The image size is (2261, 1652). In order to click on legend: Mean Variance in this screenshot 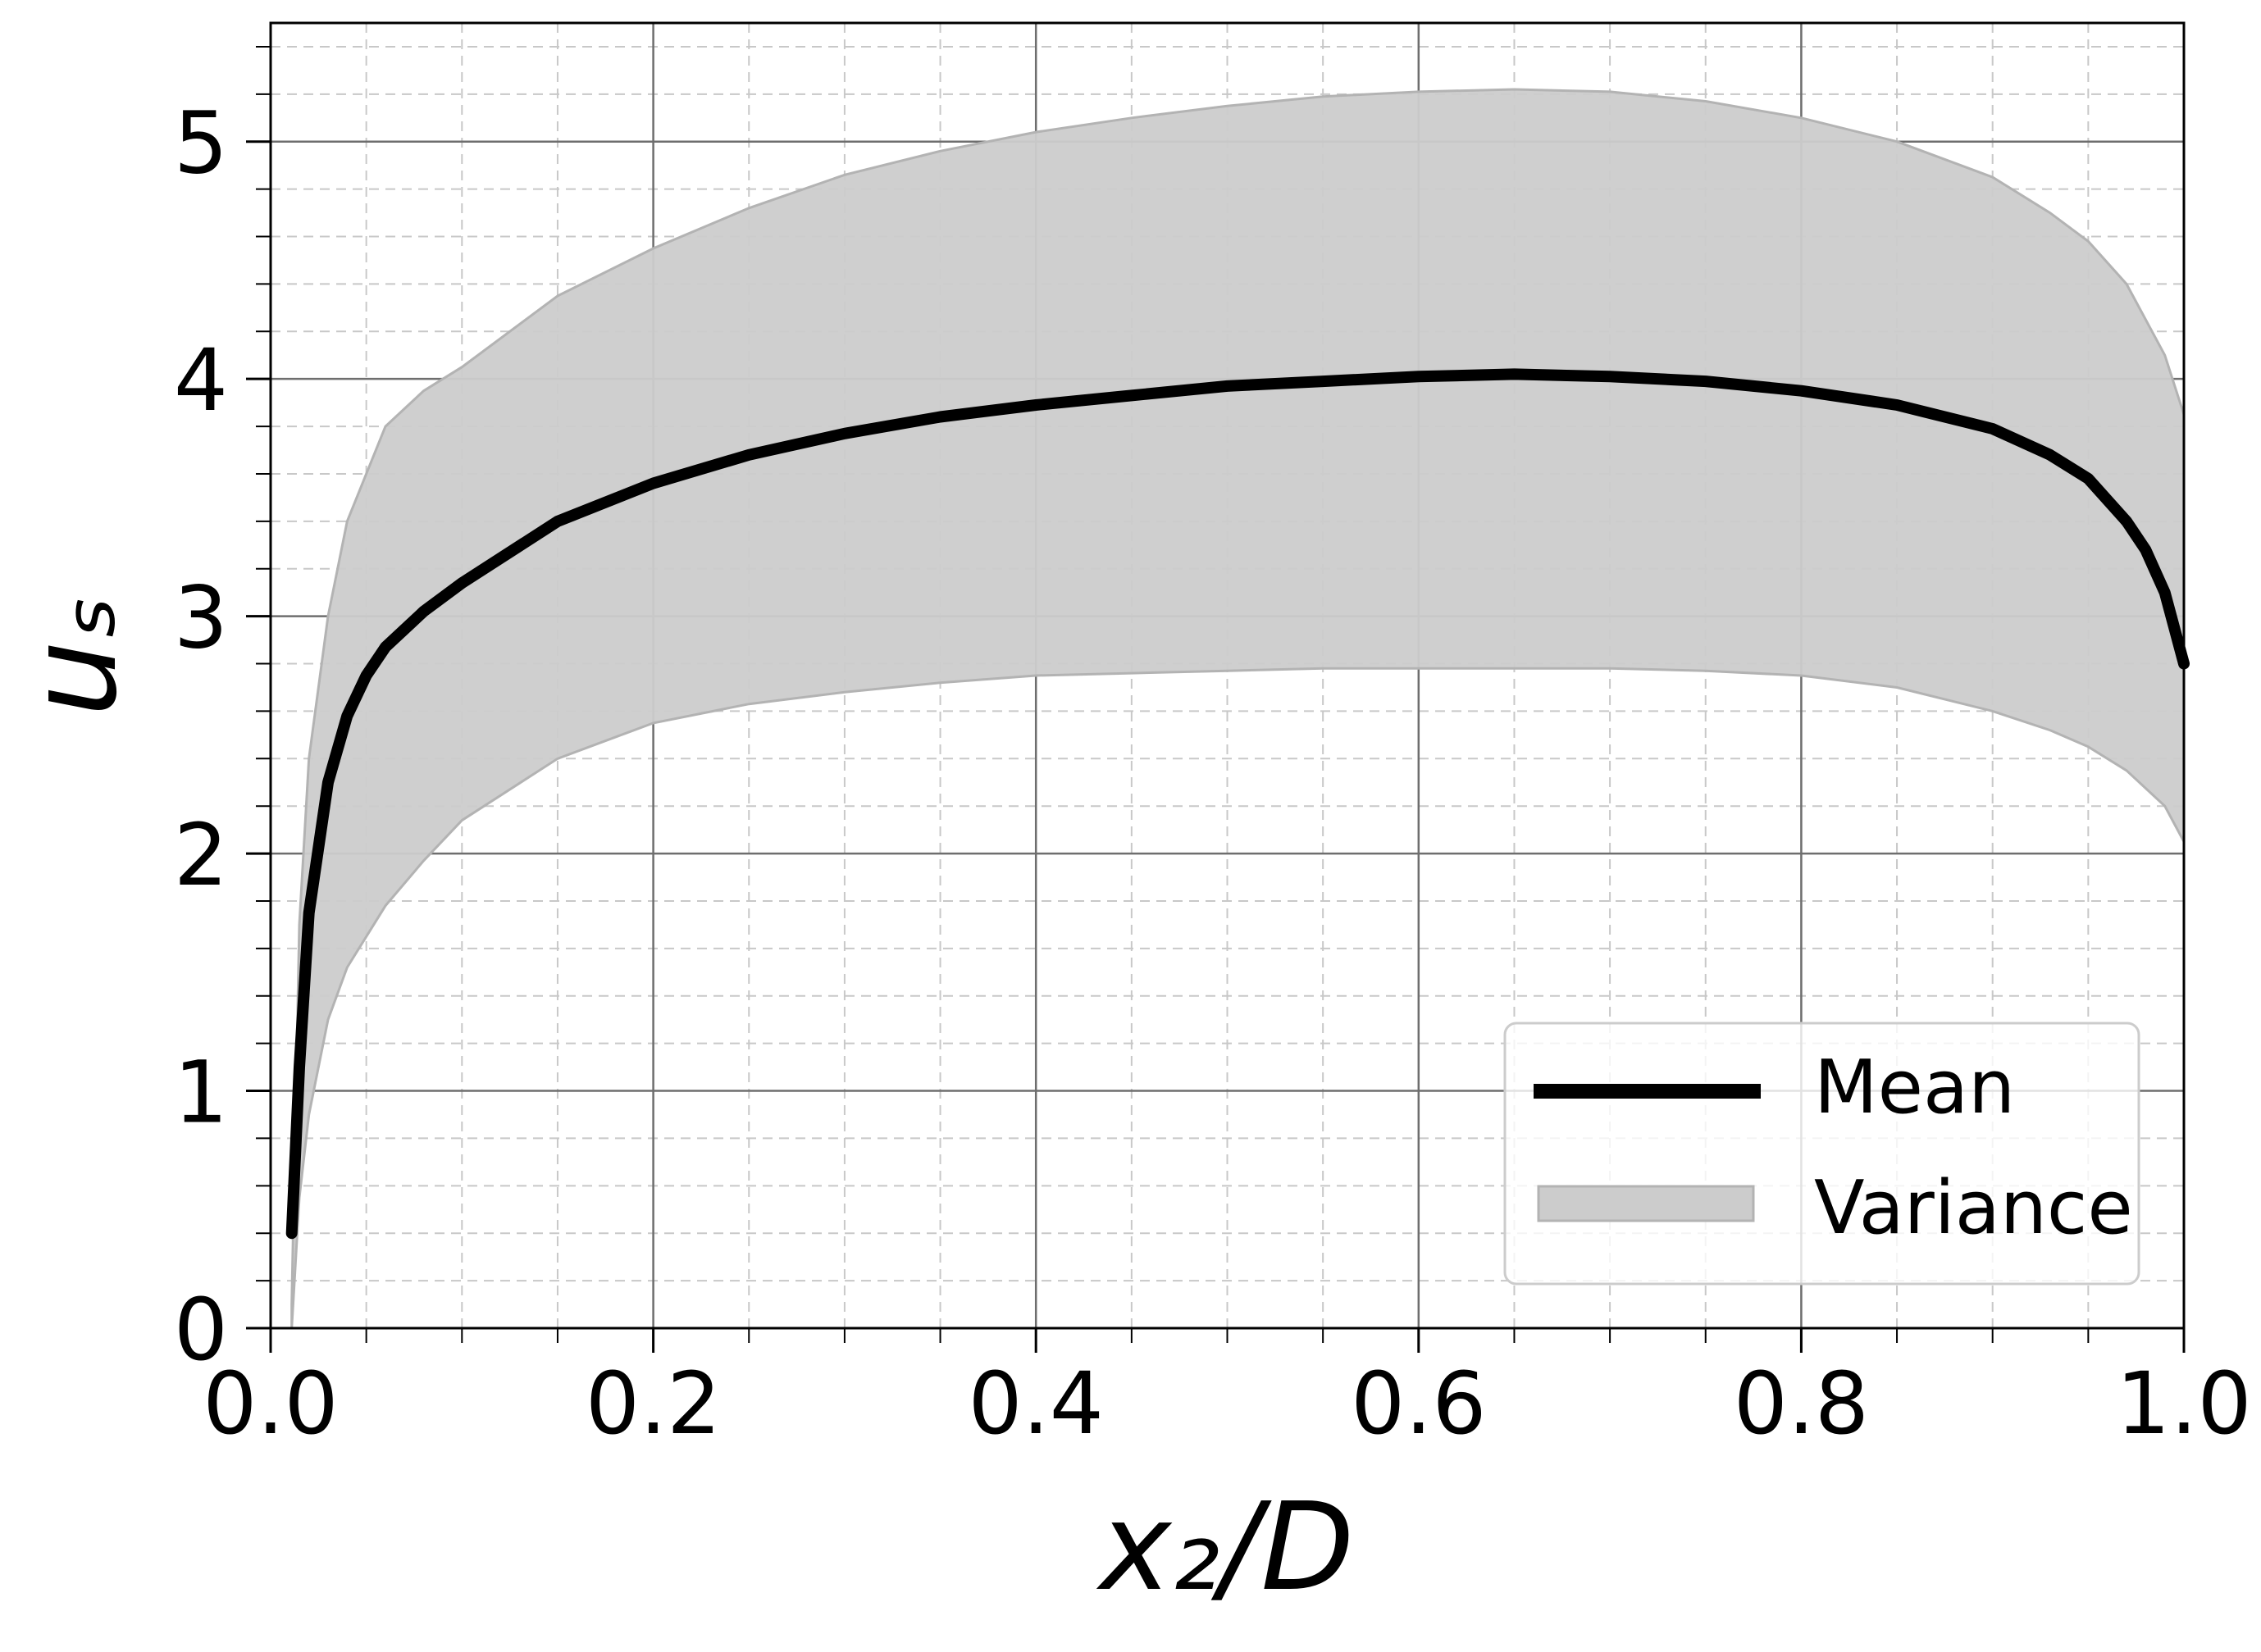, I will do `click(1821, 1154)`.